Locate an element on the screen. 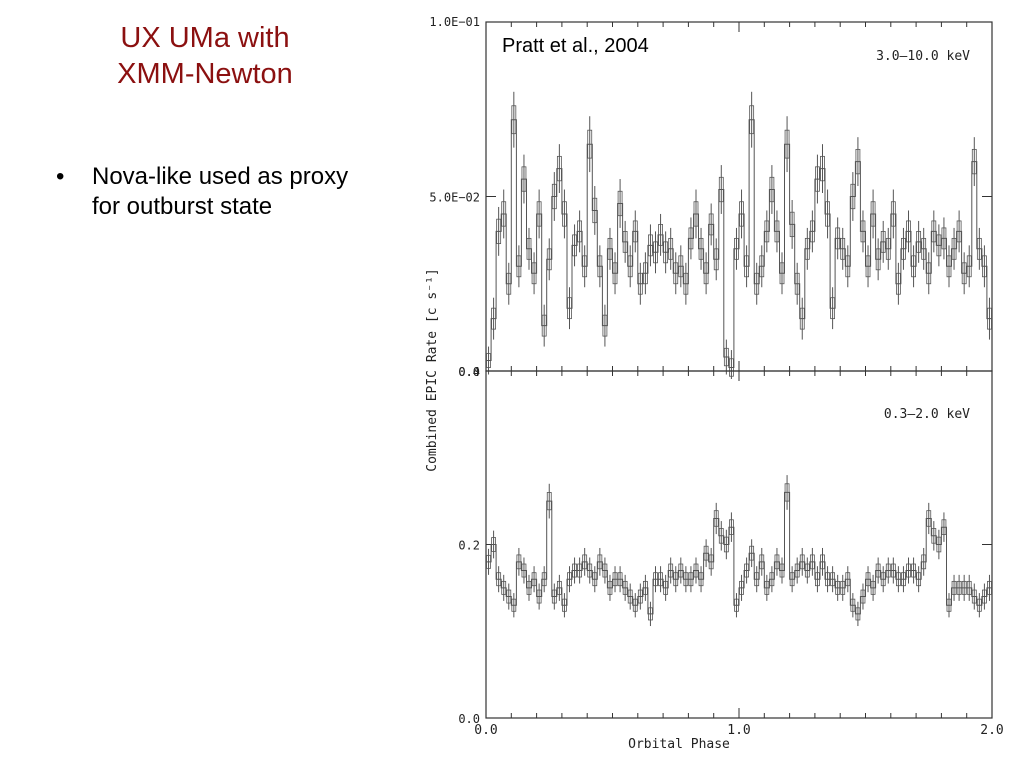 Image resolution: width=1024 pixels, height=768 pixels. x-tick-label: 2.0 is located at coordinates (991, 730).